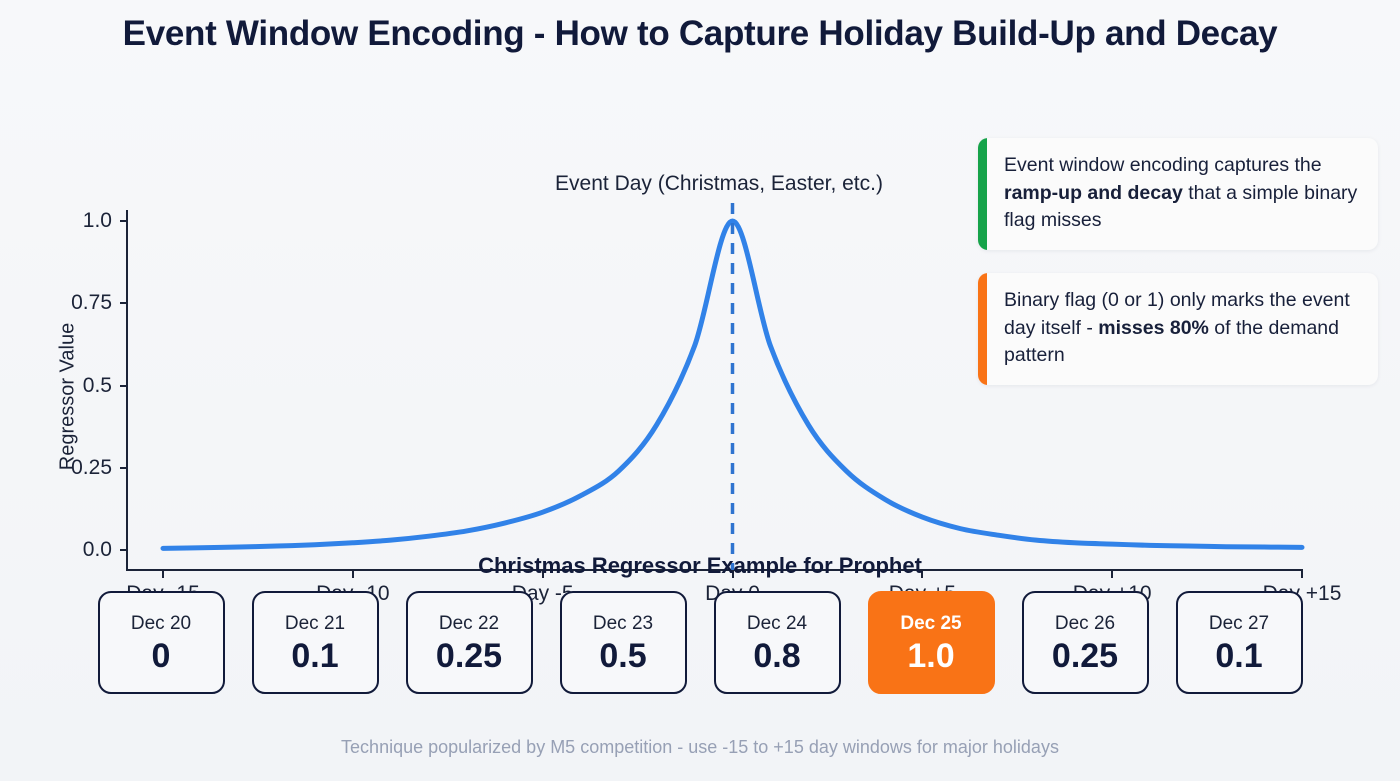  I want to click on card-value: 0.8, so click(777, 655).